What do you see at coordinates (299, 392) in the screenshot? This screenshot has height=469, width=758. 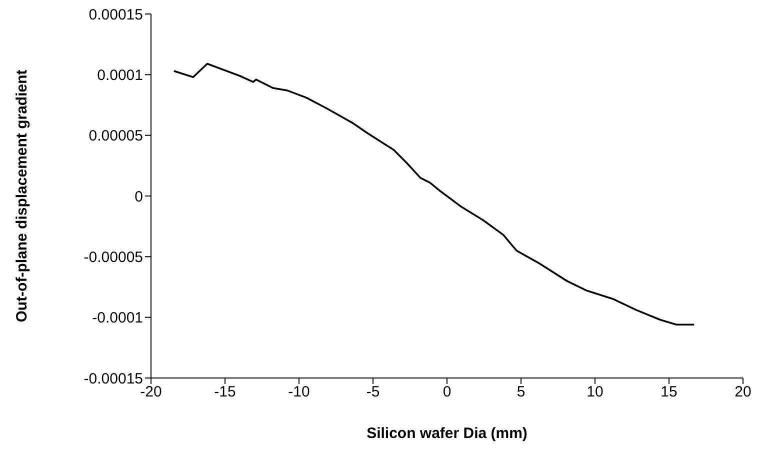 I see `x-tick-label: -10` at bounding box center [299, 392].